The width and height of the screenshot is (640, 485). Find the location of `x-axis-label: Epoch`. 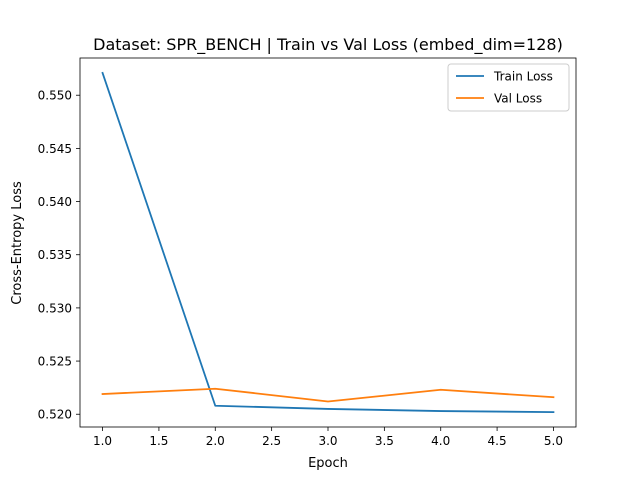

x-axis-label: Epoch is located at coordinates (328, 463).